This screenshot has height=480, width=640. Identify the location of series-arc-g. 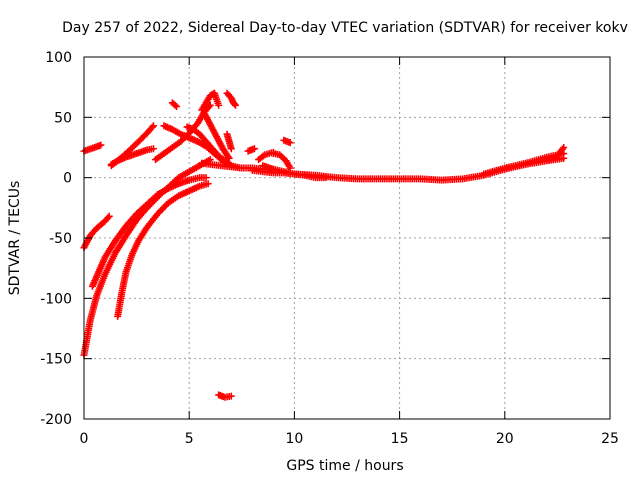
(132, 146).